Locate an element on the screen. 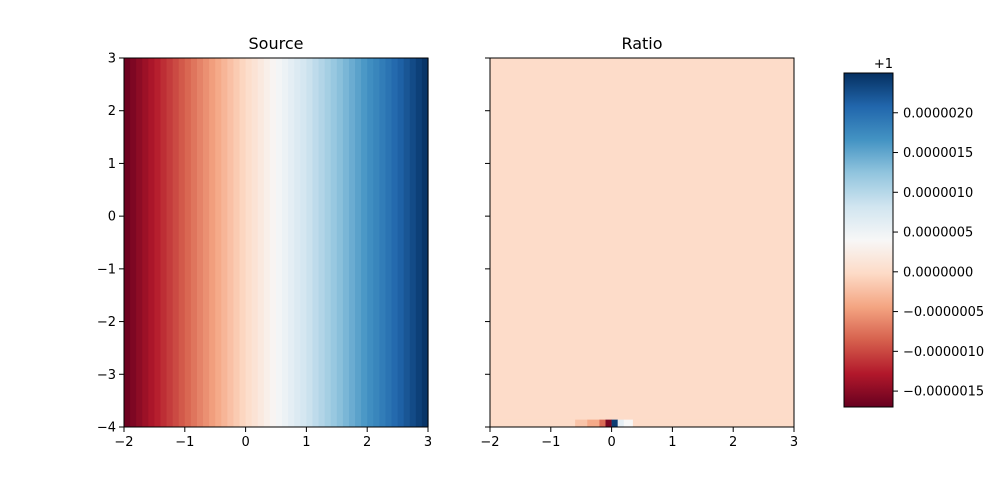  source-x-tick-label: 0 is located at coordinates (245, 442).